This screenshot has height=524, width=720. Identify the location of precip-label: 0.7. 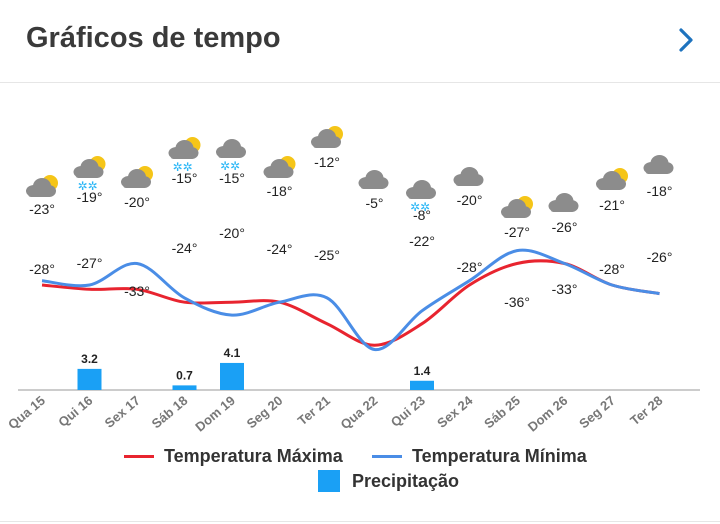
(184, 375).